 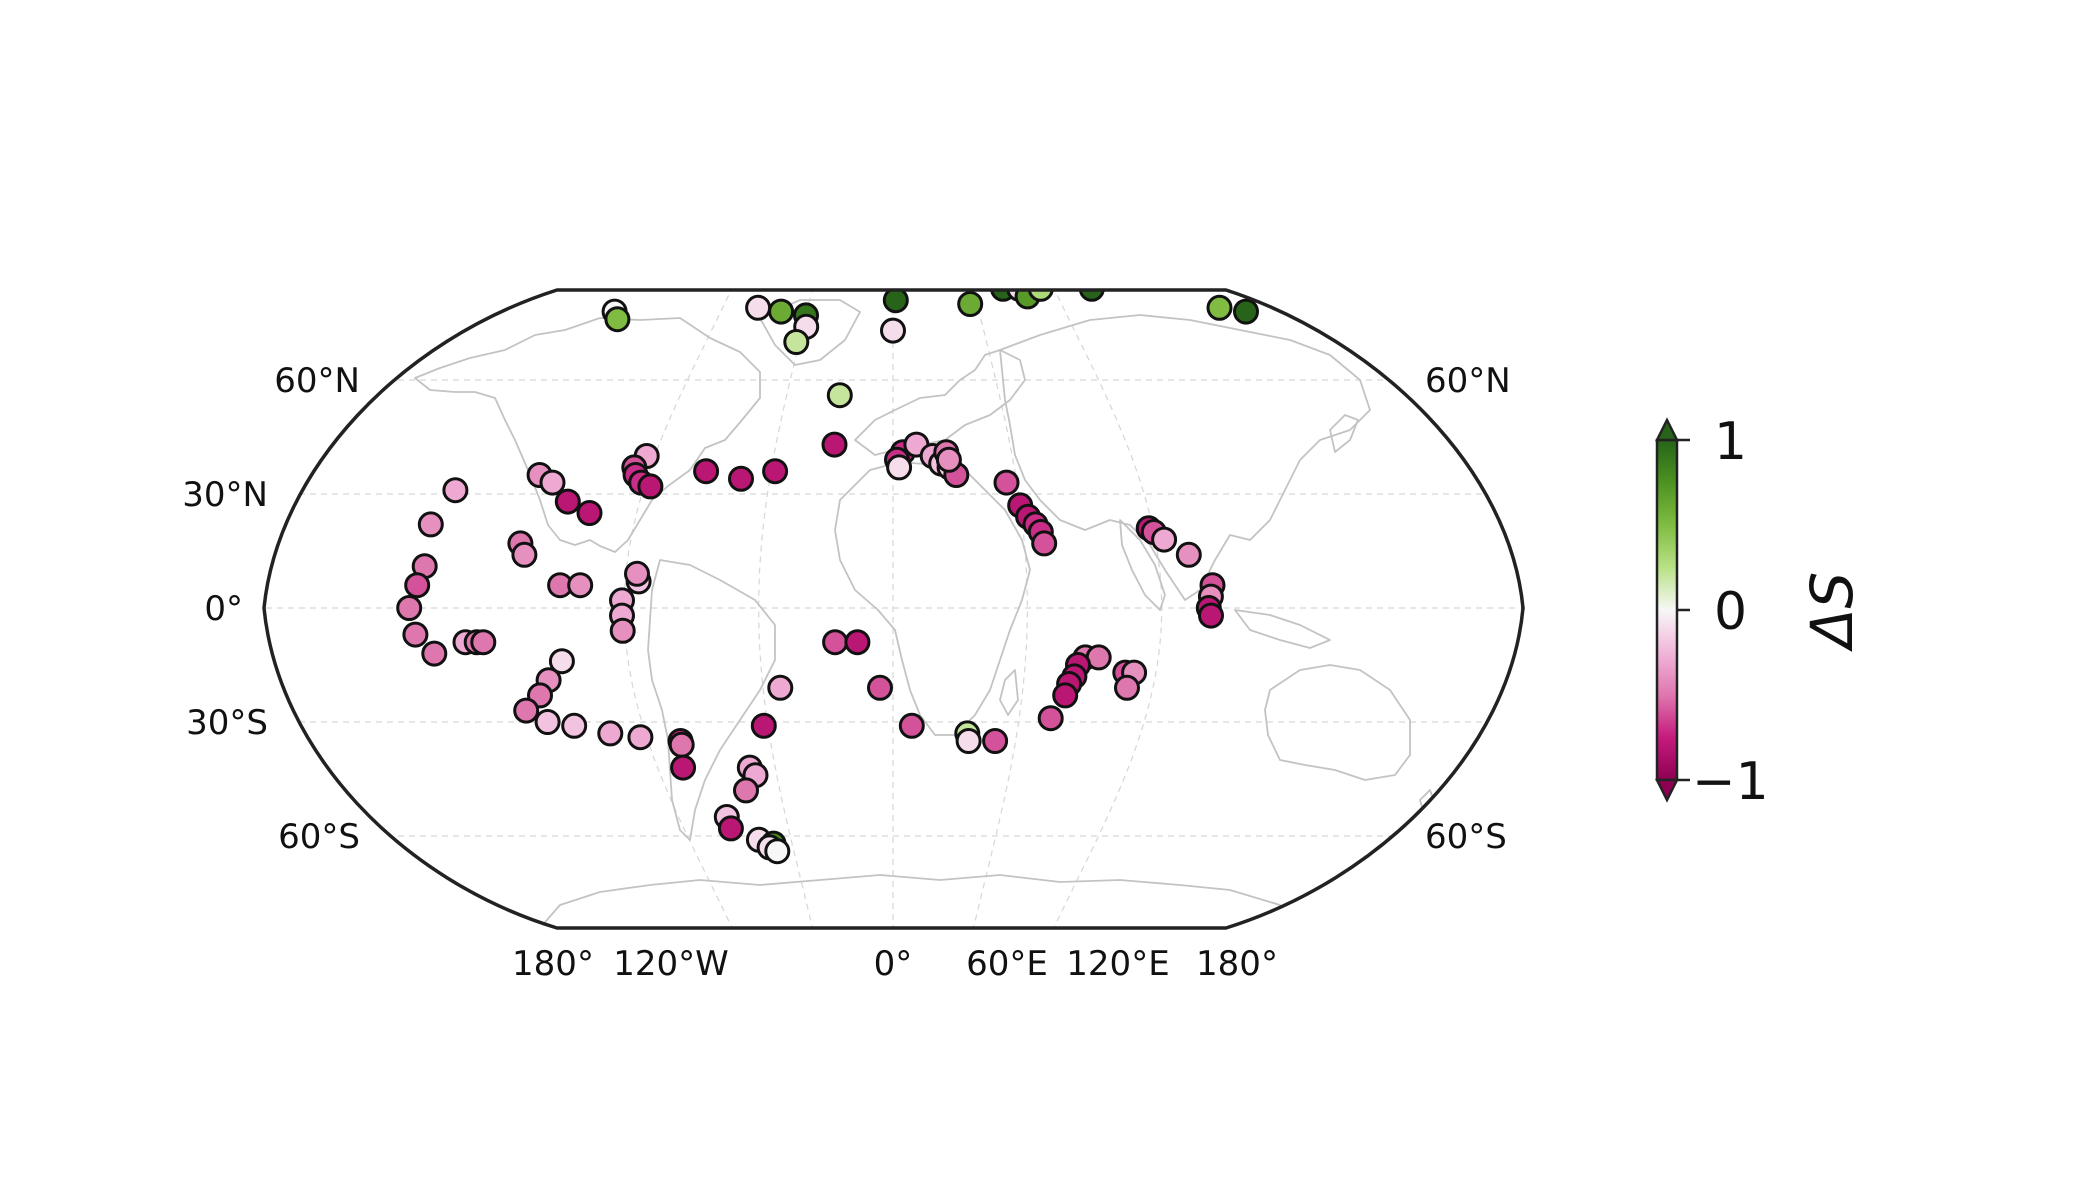 I want to click on lat-label-left-3: 30°S, so click(x=227, y=723).